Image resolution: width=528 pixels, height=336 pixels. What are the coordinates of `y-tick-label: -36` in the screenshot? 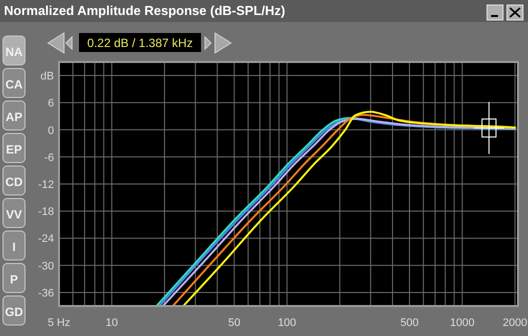 It's located at (46, 293).